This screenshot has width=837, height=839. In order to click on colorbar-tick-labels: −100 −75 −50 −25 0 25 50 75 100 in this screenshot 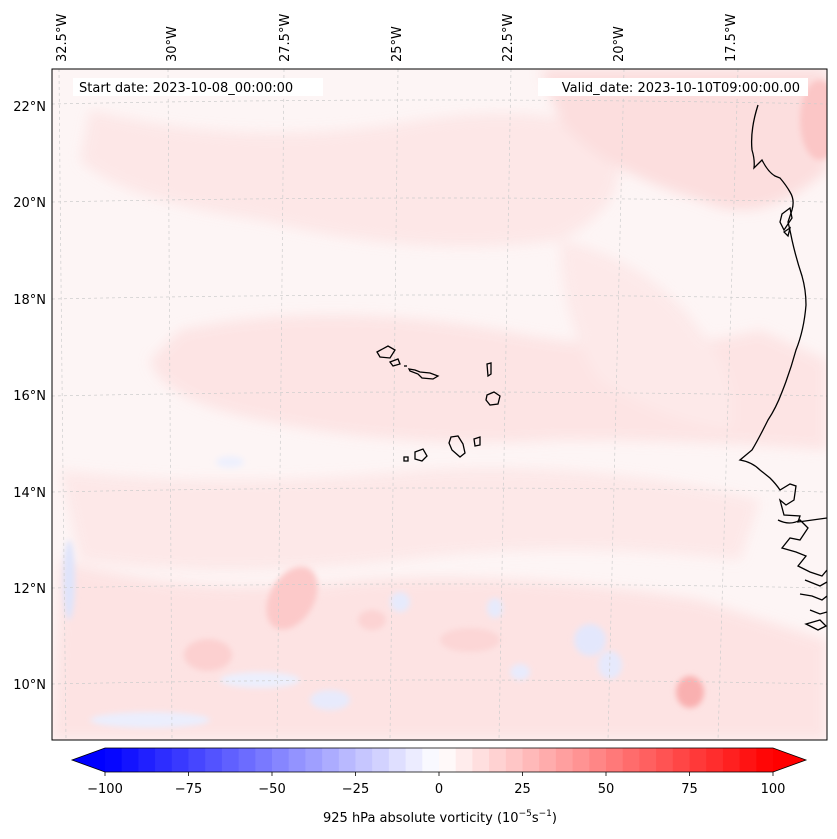, I will do `click(436, 789)`.